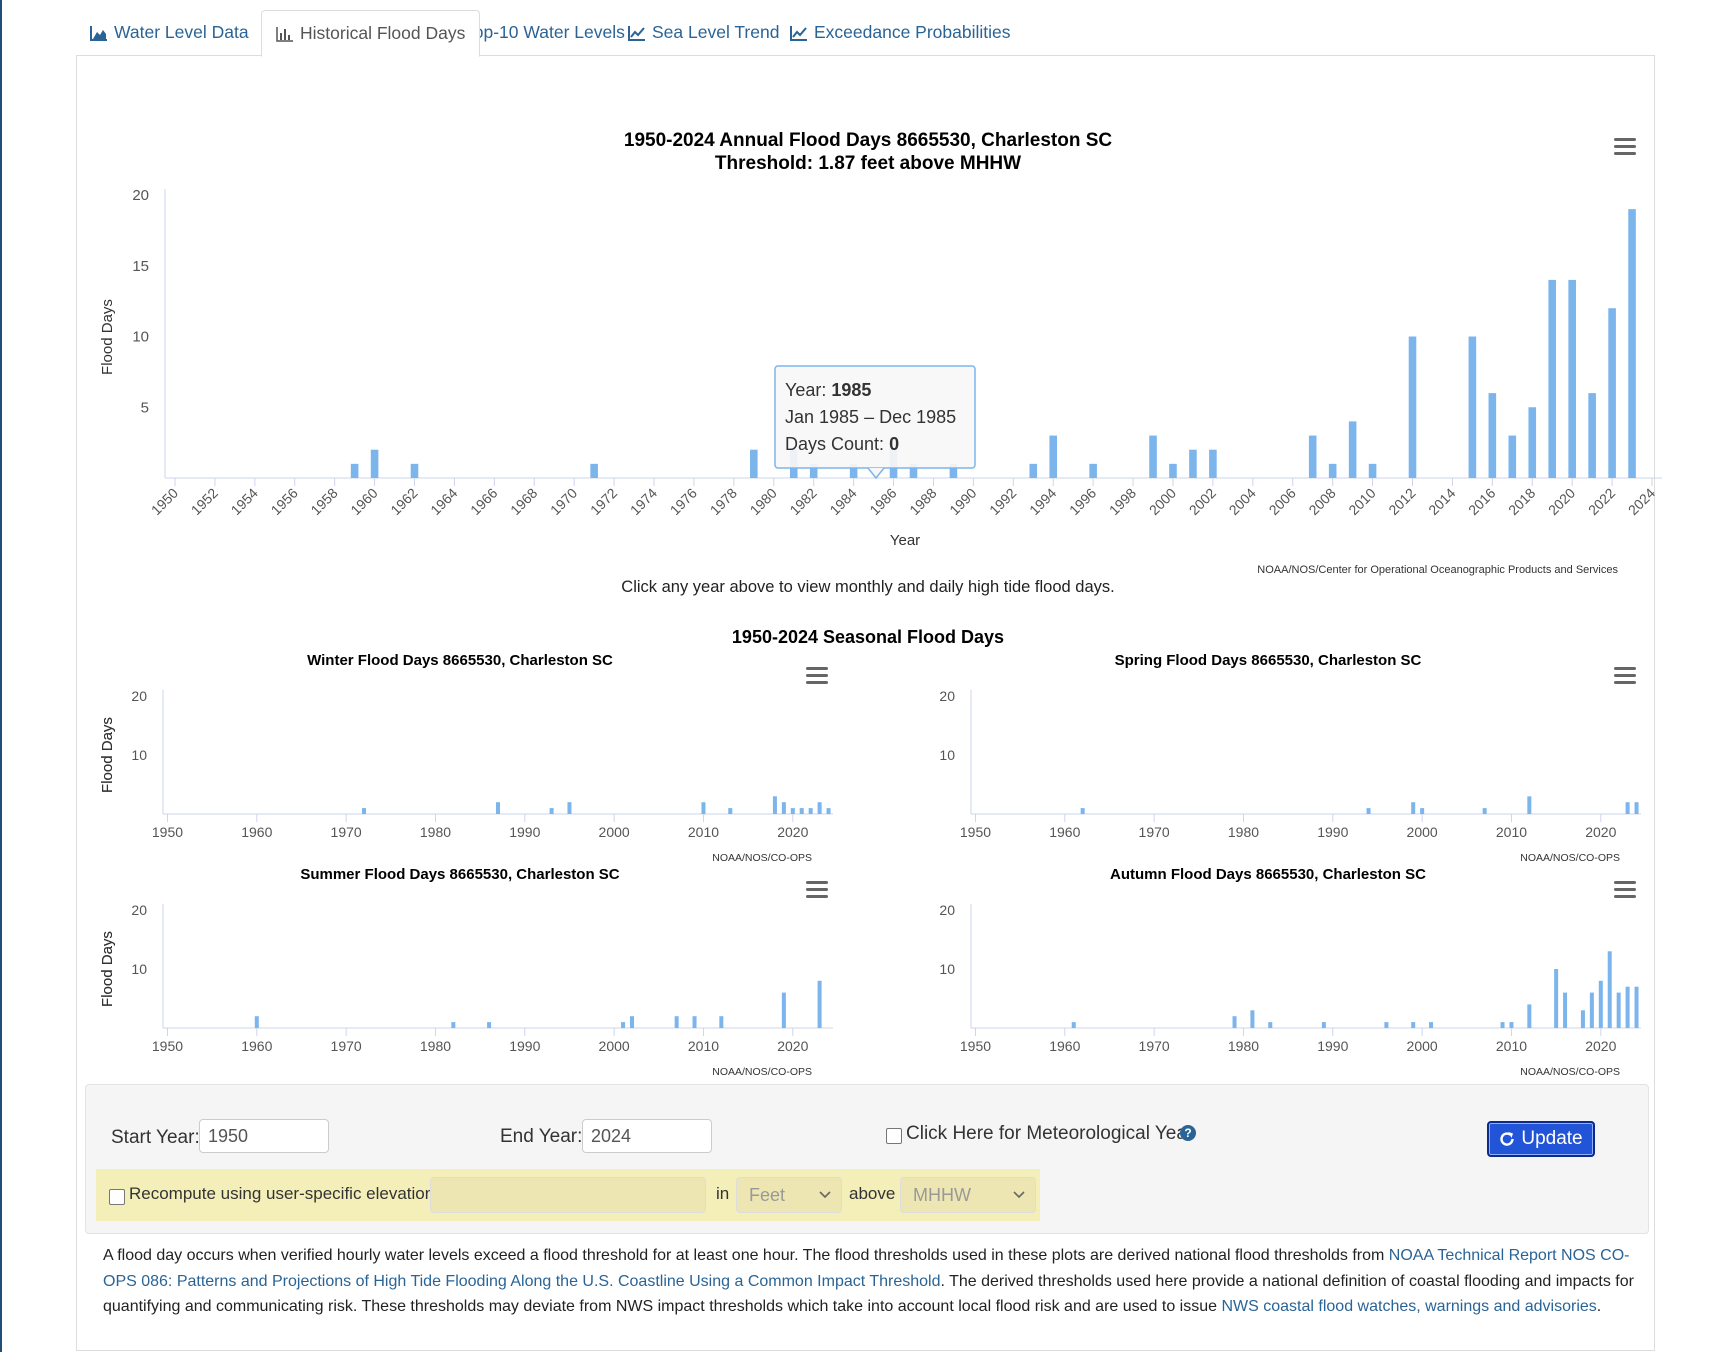  I want to click on tooltip-period: Jan 1985 – Dec 1985, so click(870, 417).